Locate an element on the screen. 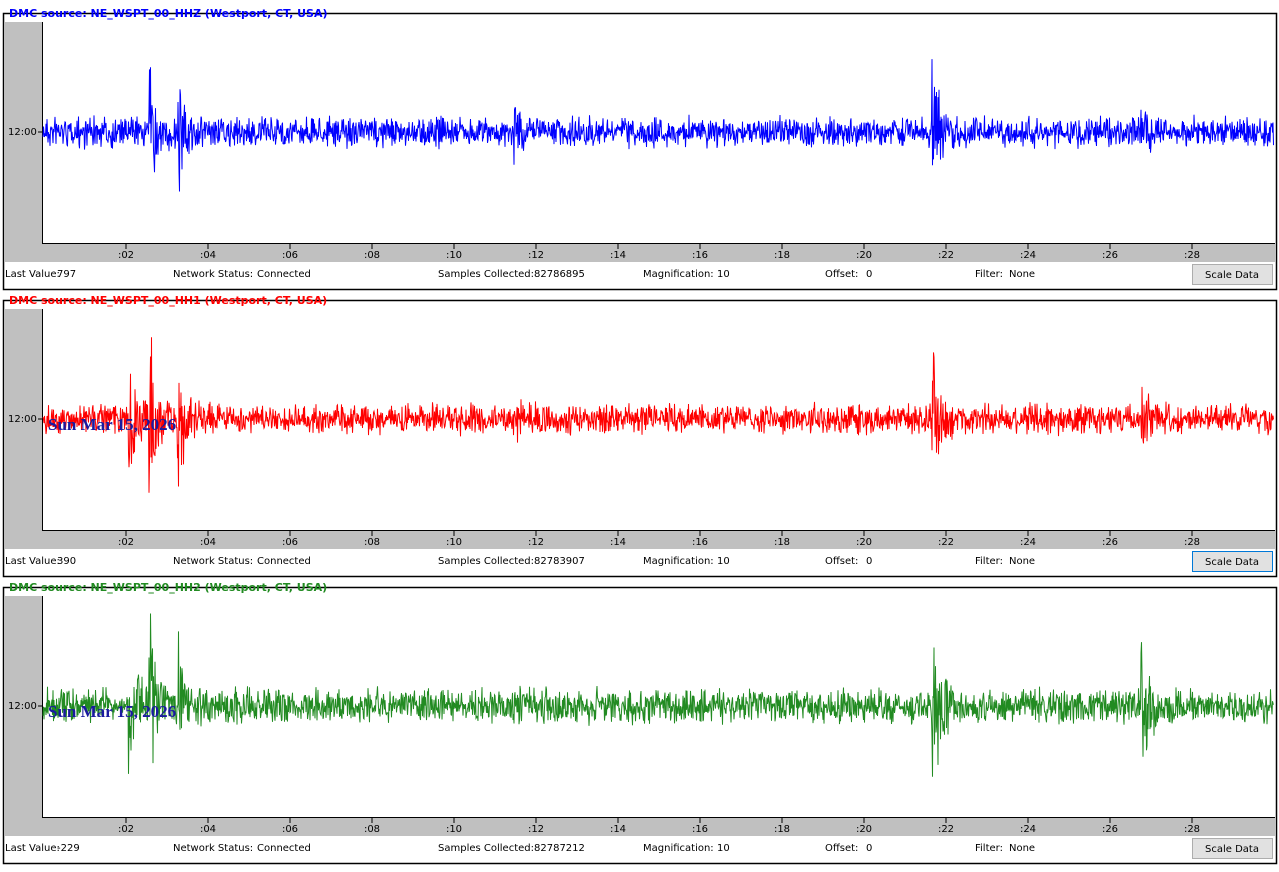  status-value: 82783907 is located at coordinates (559, 561).